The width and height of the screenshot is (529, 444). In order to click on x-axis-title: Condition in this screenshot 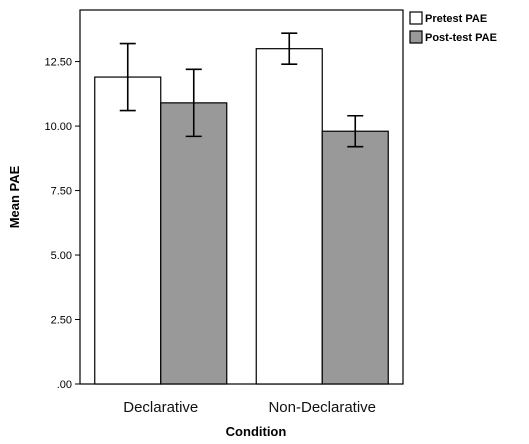, I will do `click(256, 431)`.